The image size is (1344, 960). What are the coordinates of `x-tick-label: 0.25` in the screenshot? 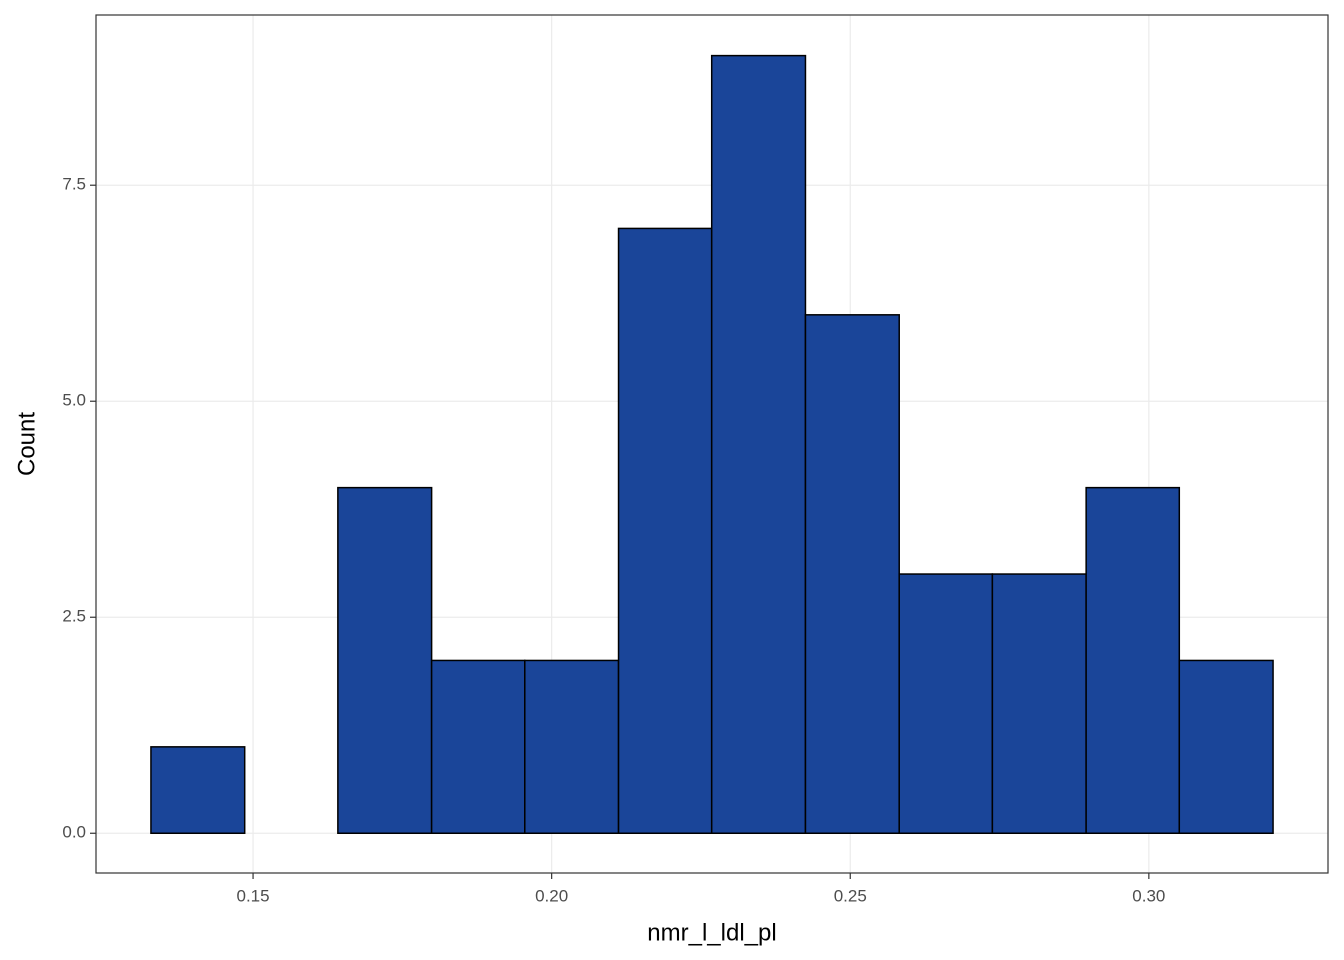 It's located at (850, 895).